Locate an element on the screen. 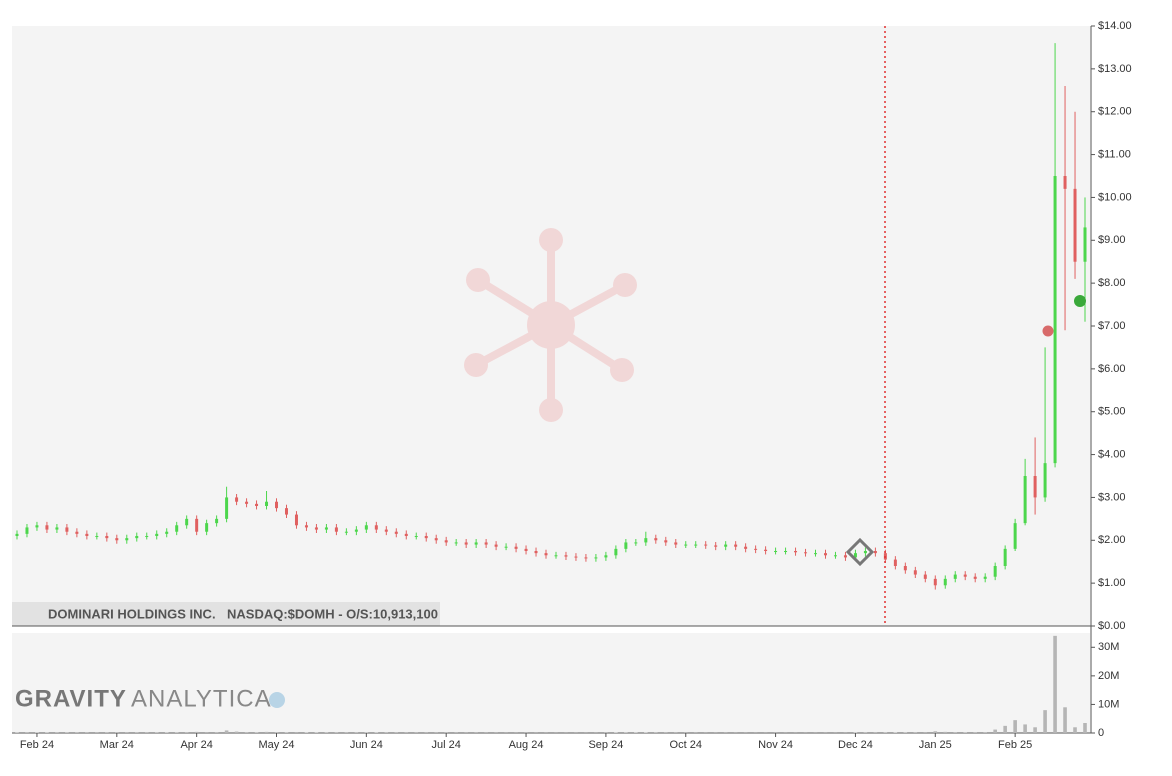  y-tick-label: $2.00 is located at coordinates (1112, 540).